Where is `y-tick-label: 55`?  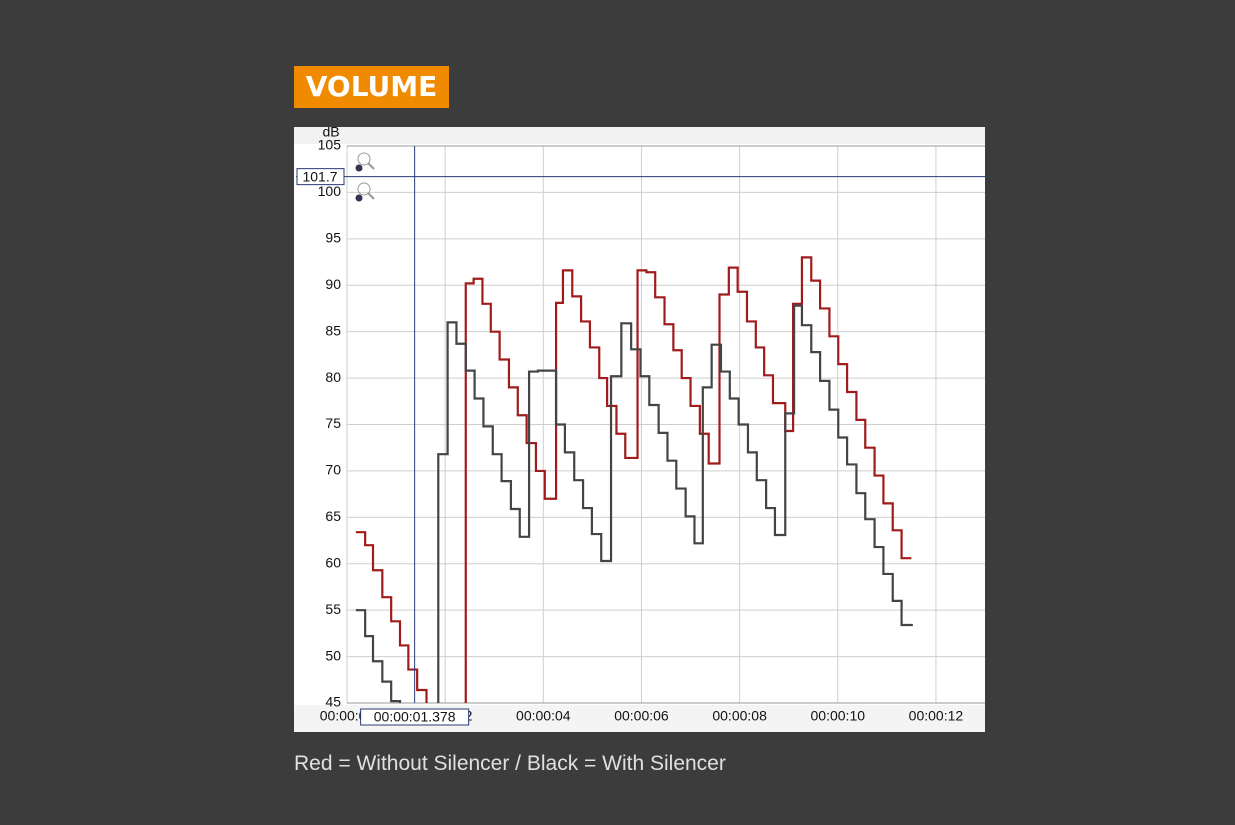 y-tick-label: 55 is located at coordinates (333, 609).